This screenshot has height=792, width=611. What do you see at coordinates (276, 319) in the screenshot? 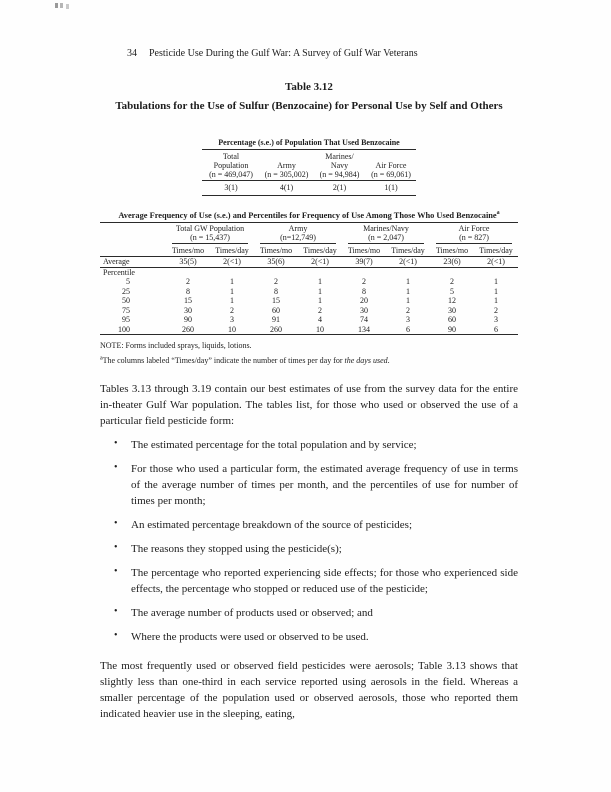
I see `table-cell: 91` at bounding box center [276, 319].